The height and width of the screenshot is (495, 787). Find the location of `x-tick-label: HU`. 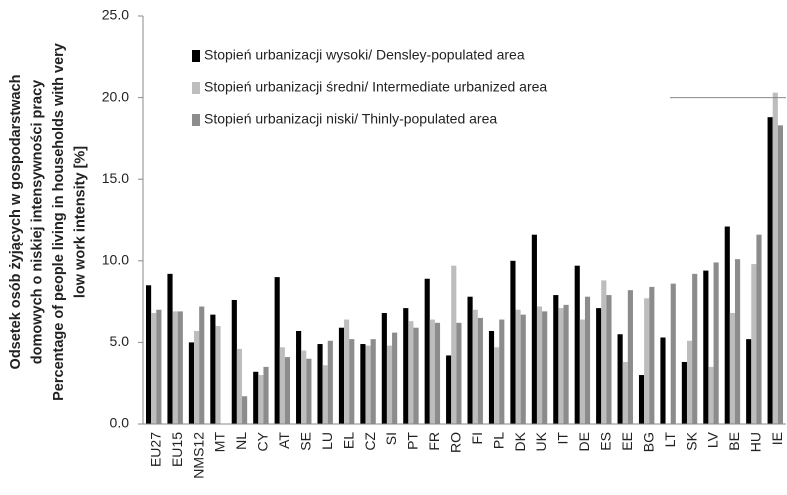

x-tick-label: HU is located at coordinates (756, 442).